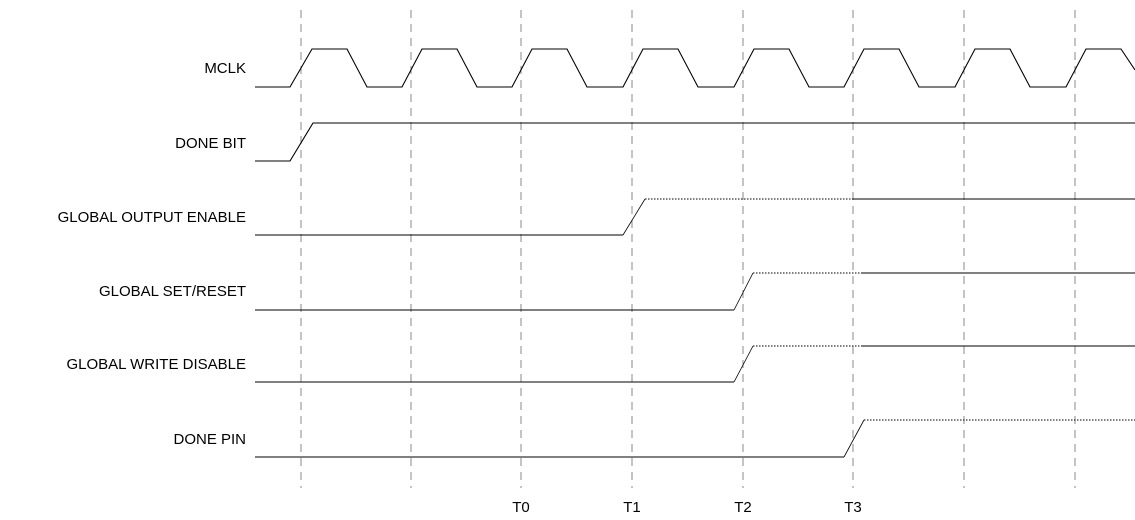 Image resolution: width=1135 pixels, height=520 pixels. What do you see at coordinates (210, 143) in the screenshot?
I see `signal-label-done-bit: DONE BIT` at bounding box center [210, 143].